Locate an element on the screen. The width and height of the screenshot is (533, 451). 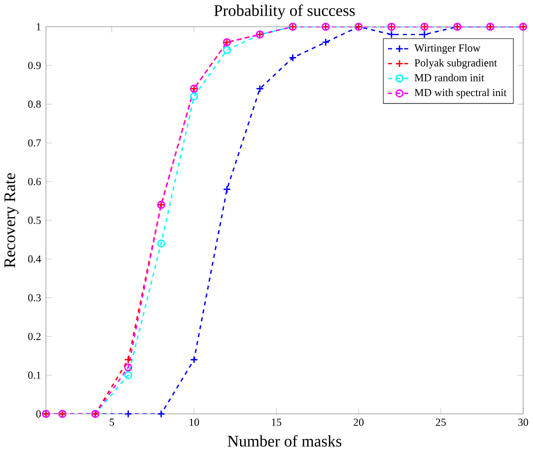
x-tick-label: 25 is located at coordinates (441, 422).